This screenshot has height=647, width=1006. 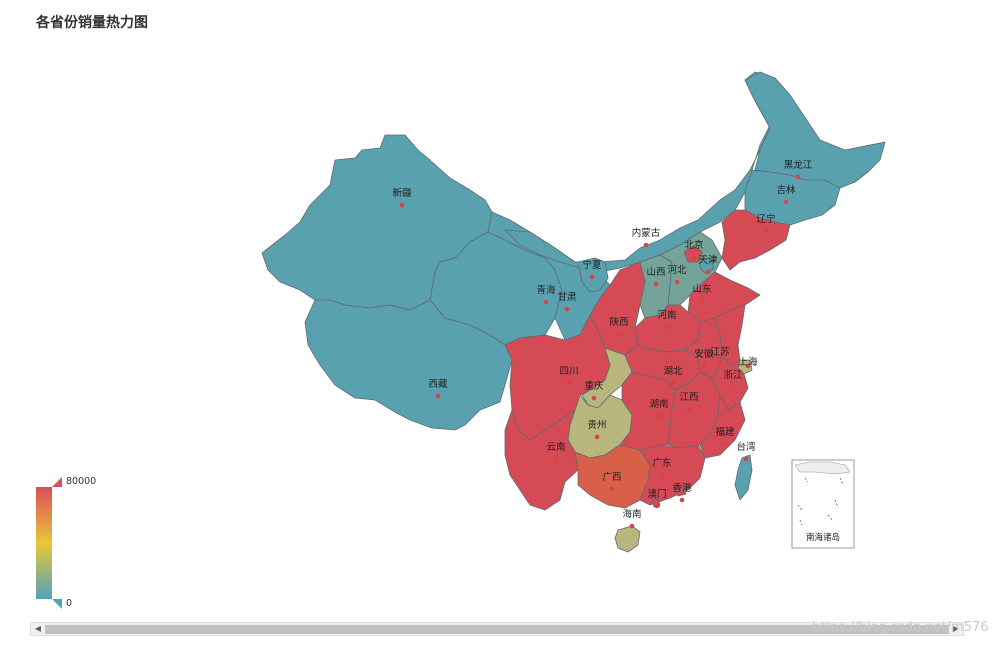 What do you see at coordinates (546, 290) in the screenshot?
I see `province-label: 青海` at bounding box center [546, 290].